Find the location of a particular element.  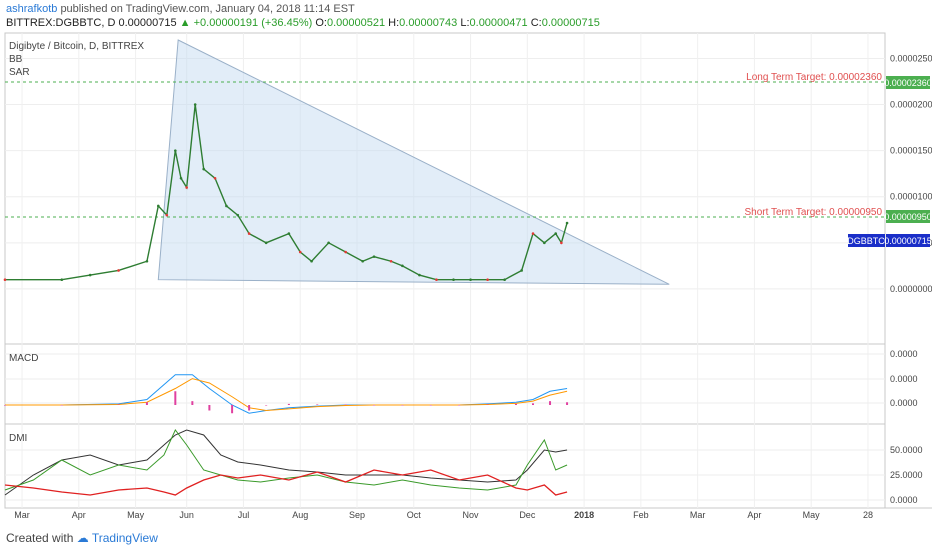

high-value: 0.00000743 is located at coordinates (428, 23).